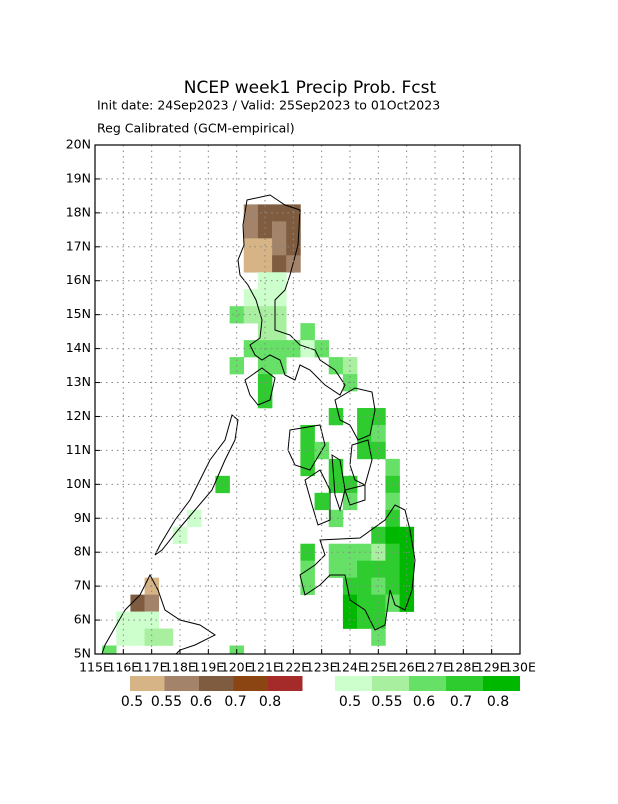 The image size is (618, 804). Describe the element at coordinates (82, 585) in the screenshot. I see `y-tick-label: 7N` at that location.